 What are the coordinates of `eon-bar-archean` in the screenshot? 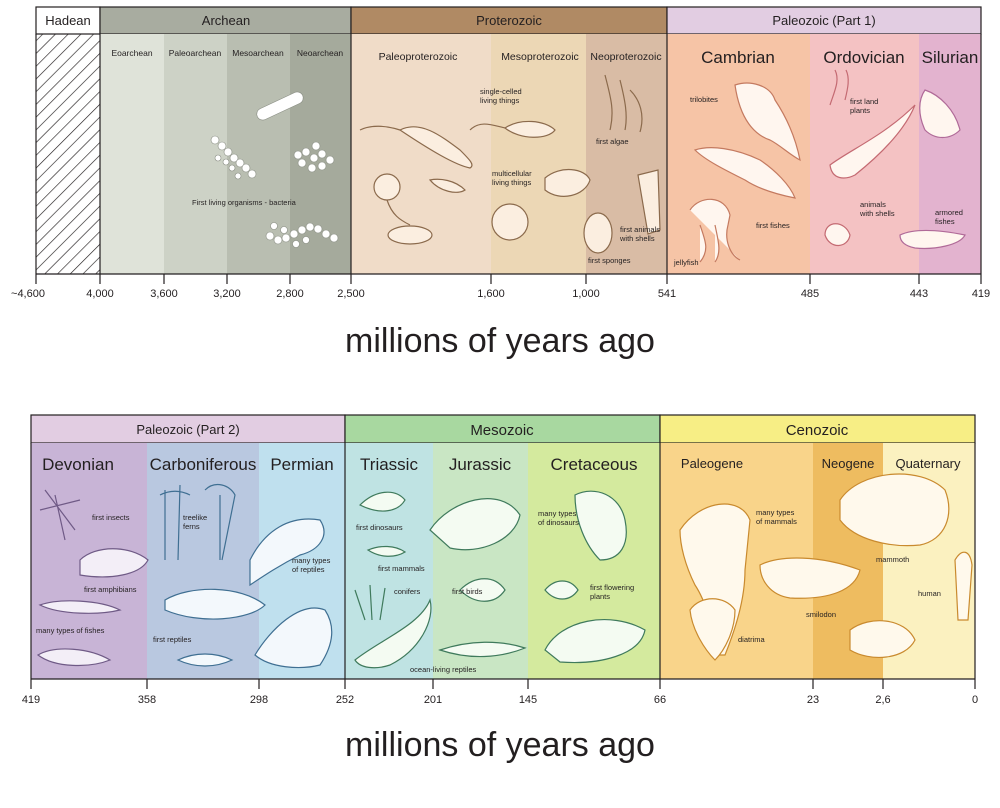 It's located at (225, 20).